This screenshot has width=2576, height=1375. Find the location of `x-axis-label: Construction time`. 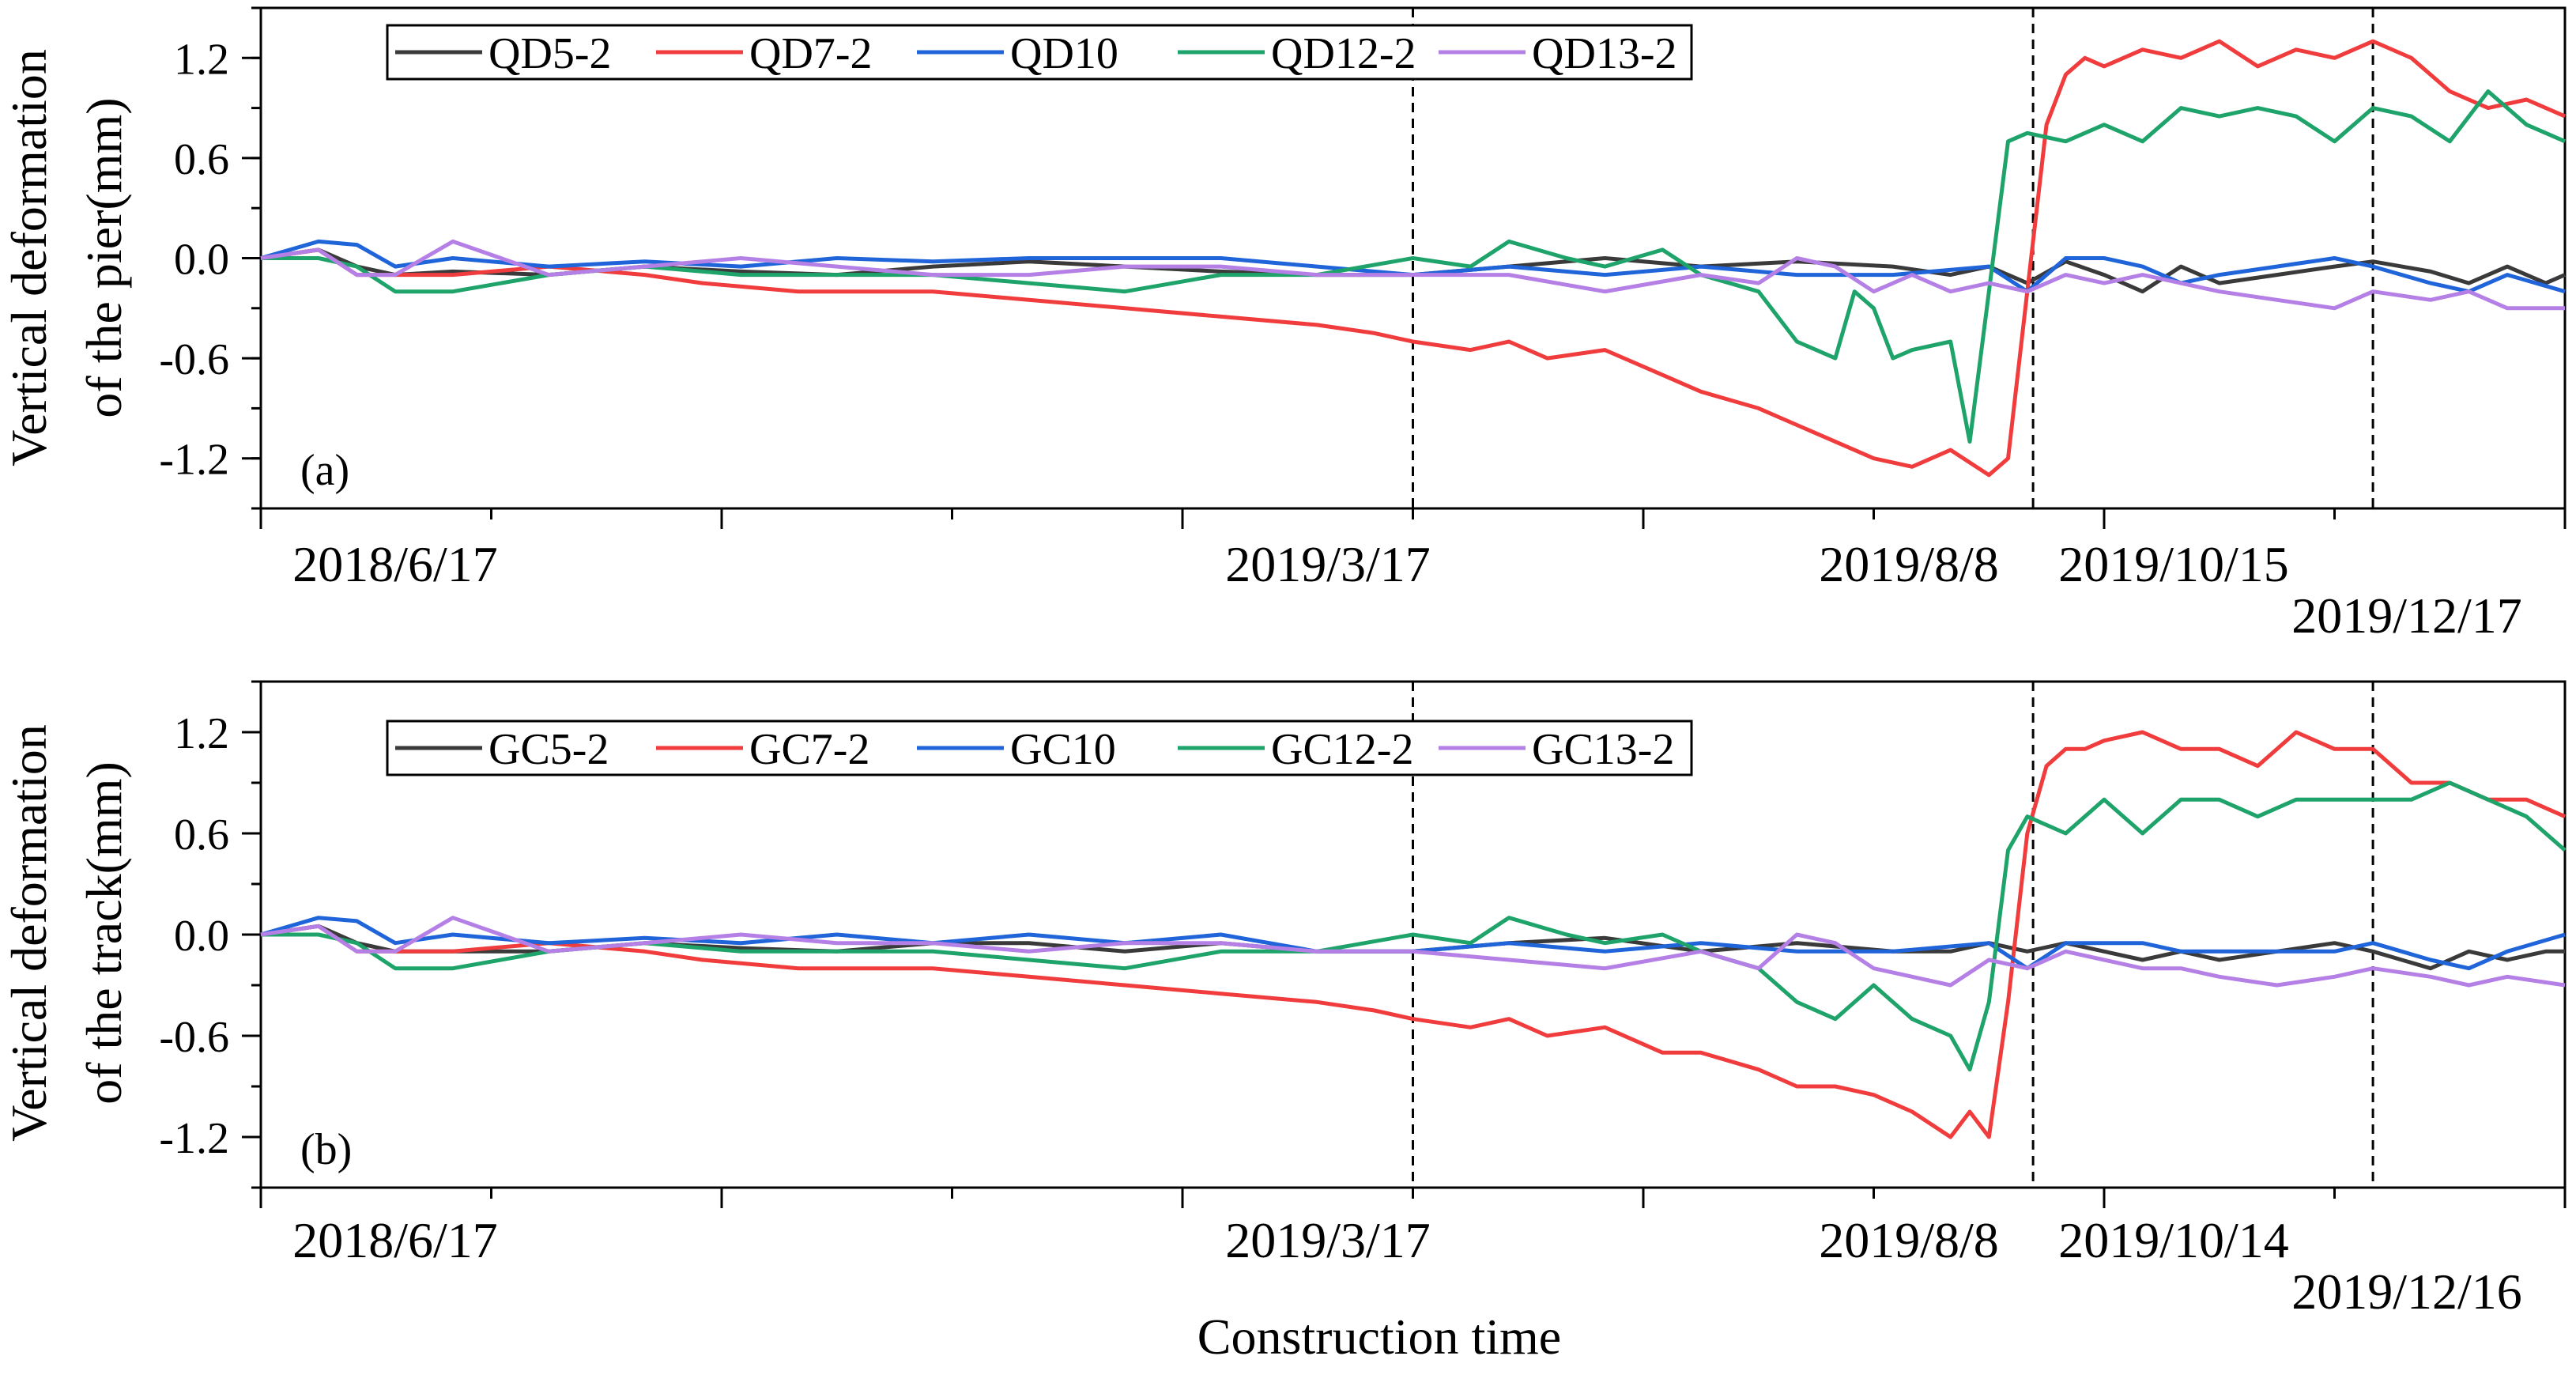

x-axis-label: Construction time is located at coordinates (1379, 1337).